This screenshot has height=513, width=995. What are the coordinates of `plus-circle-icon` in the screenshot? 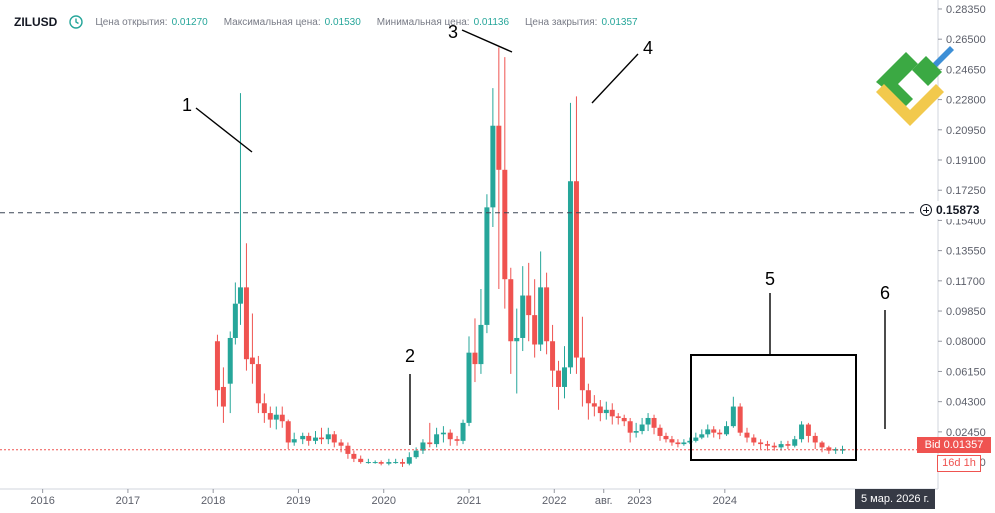 It's located at (926, 210).